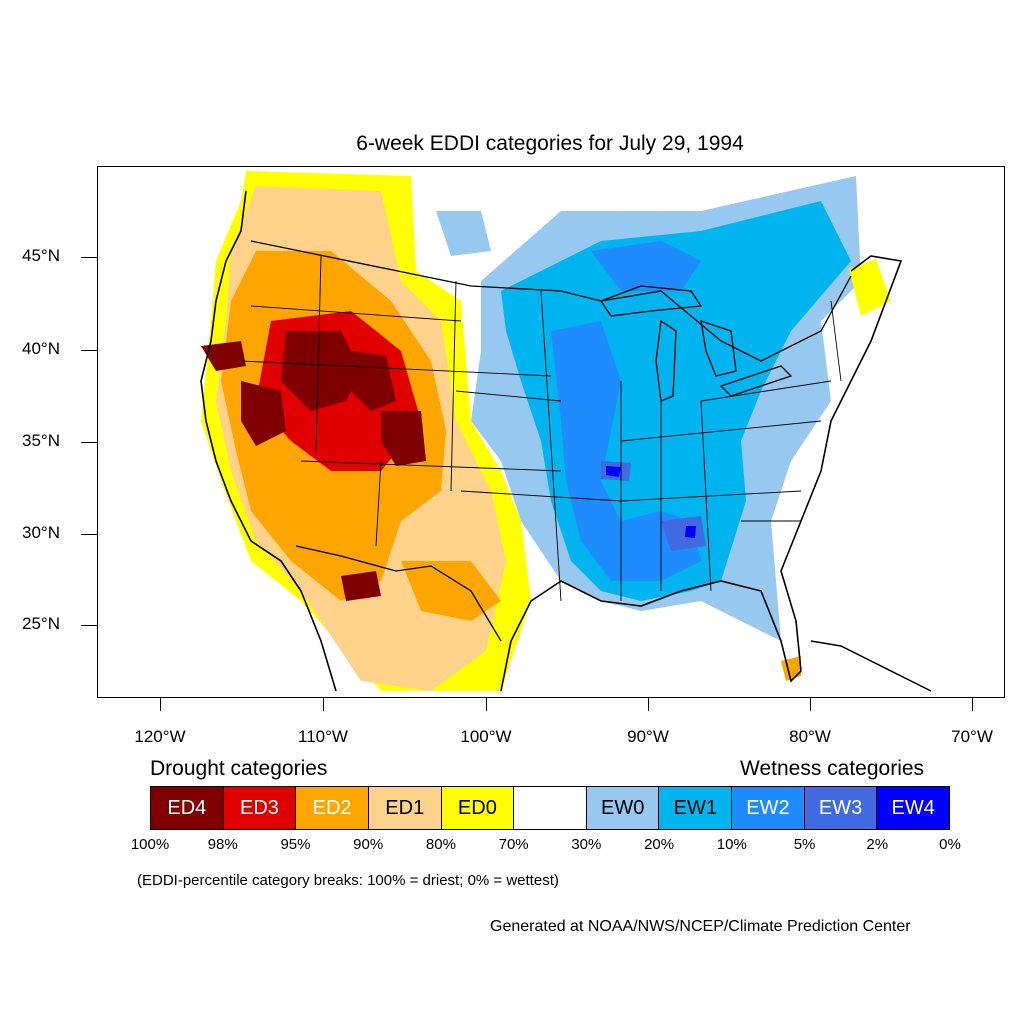 The width and height of the screenshot is (1024, 1024). I want to click on percentile-break-label: 20%, so click(659, 844).